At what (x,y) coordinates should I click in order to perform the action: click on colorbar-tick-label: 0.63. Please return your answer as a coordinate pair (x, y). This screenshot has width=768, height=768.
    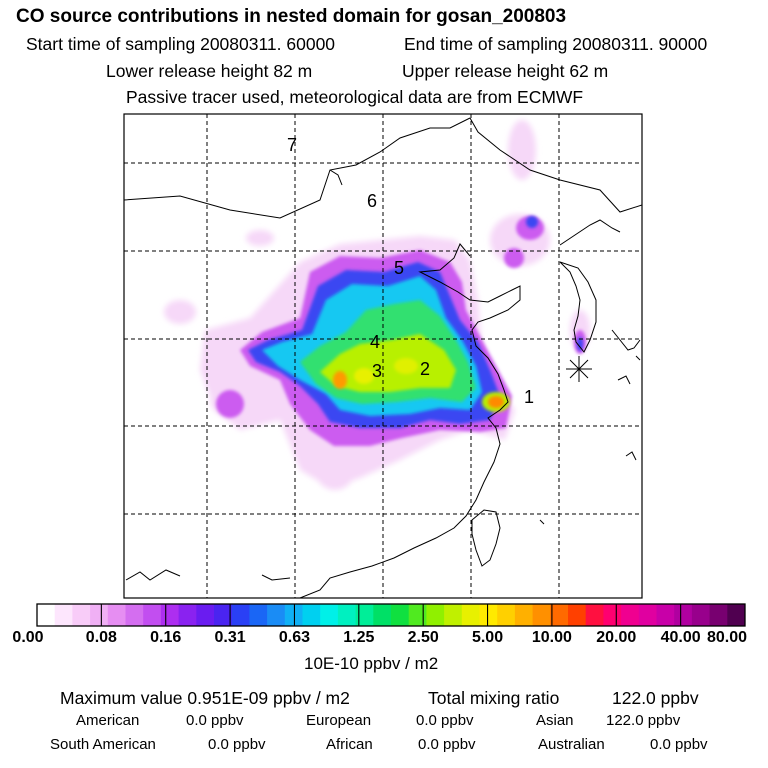
    Looking at the image, I should click on (294, 637).